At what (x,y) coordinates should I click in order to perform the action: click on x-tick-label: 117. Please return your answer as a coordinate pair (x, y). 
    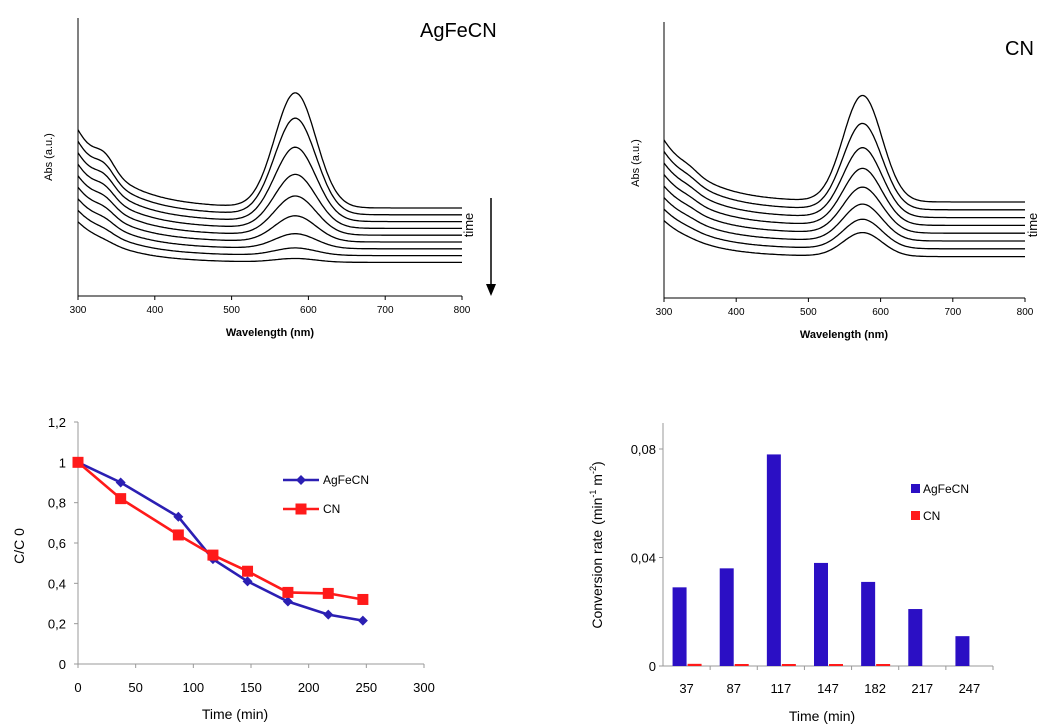
    Looking at the image, I should click on (780, 688).